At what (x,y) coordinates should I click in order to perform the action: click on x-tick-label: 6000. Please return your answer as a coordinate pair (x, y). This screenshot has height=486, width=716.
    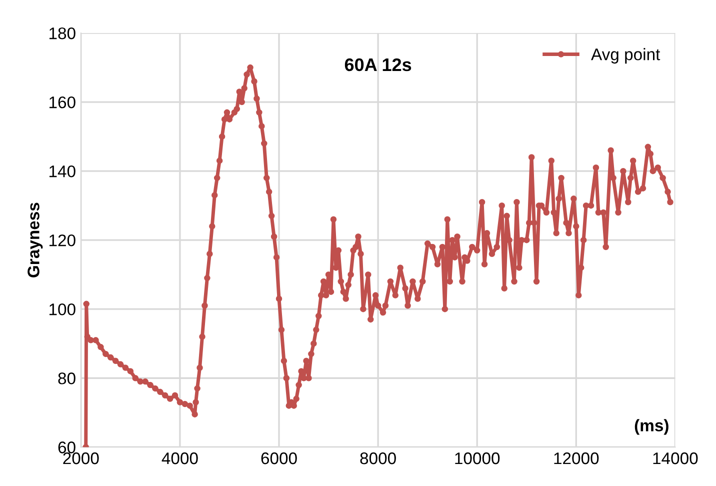
    Looking at the image, I should click on (279, 458).